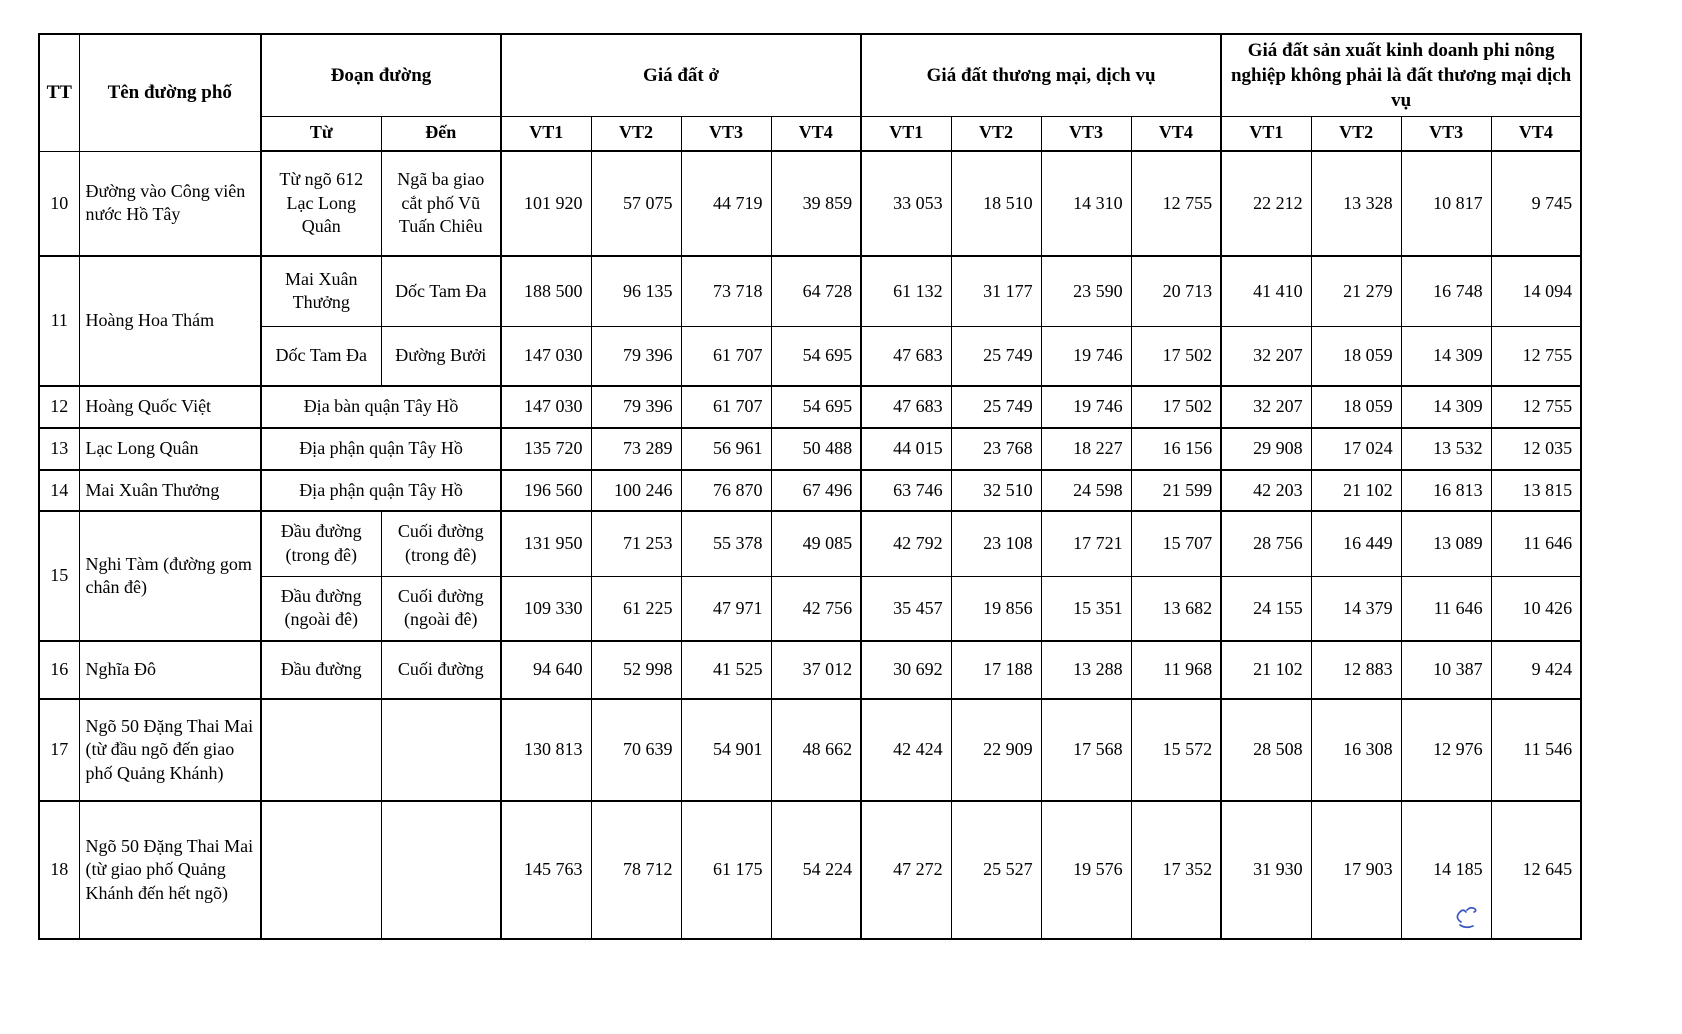  What do you see at coordinates (1086, 407) in the screenshot?
I see `price-value-cell: 19 746` at bounding box center [1086, 407].